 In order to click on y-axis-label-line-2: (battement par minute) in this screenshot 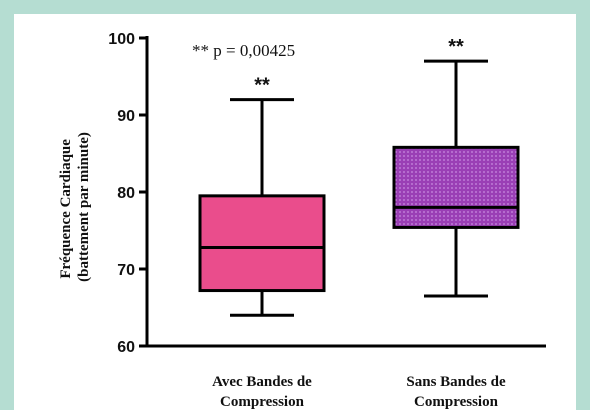, I will do `click(84, 207)`.